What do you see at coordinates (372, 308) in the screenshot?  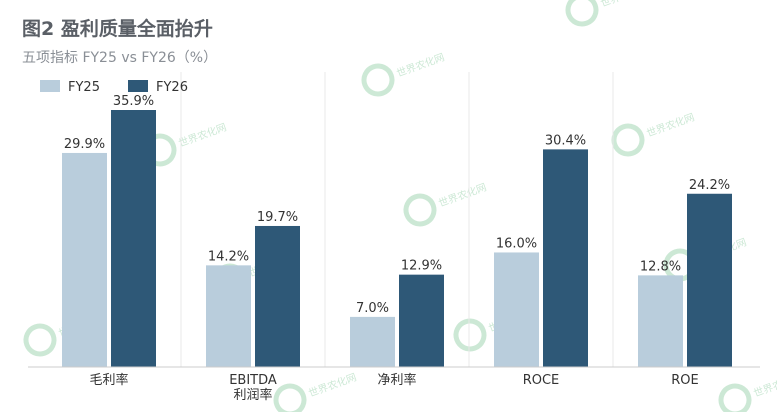 I see `data-label: 7.0%` at bounding box center [372, 308].